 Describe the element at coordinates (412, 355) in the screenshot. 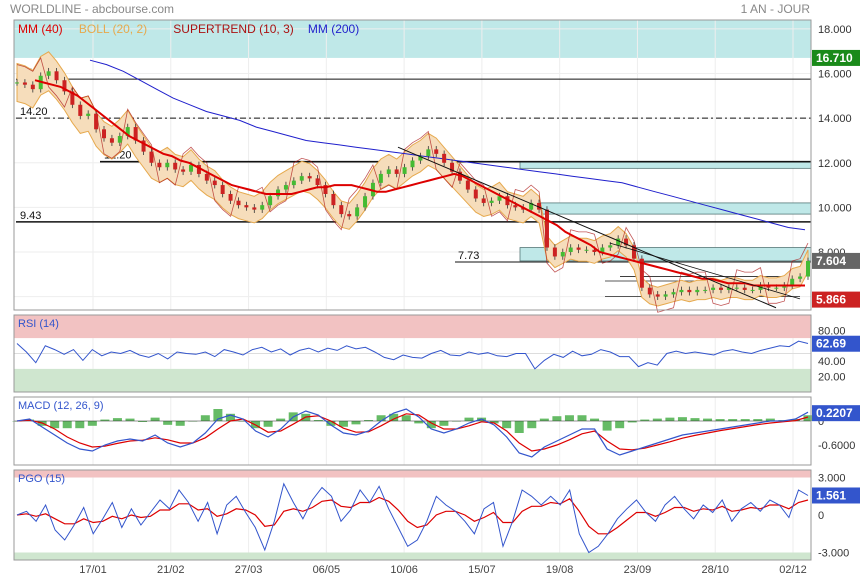

I see `rsi-line` at that location.